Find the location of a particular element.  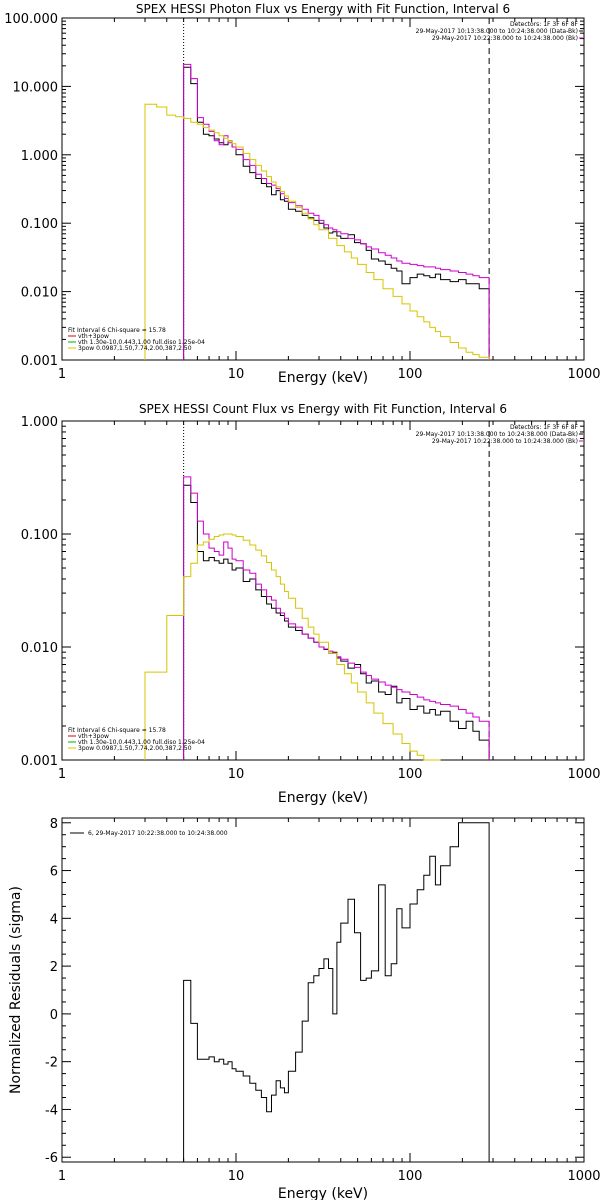

y-tick-label: 0 is located at coordinates (54, 1015).